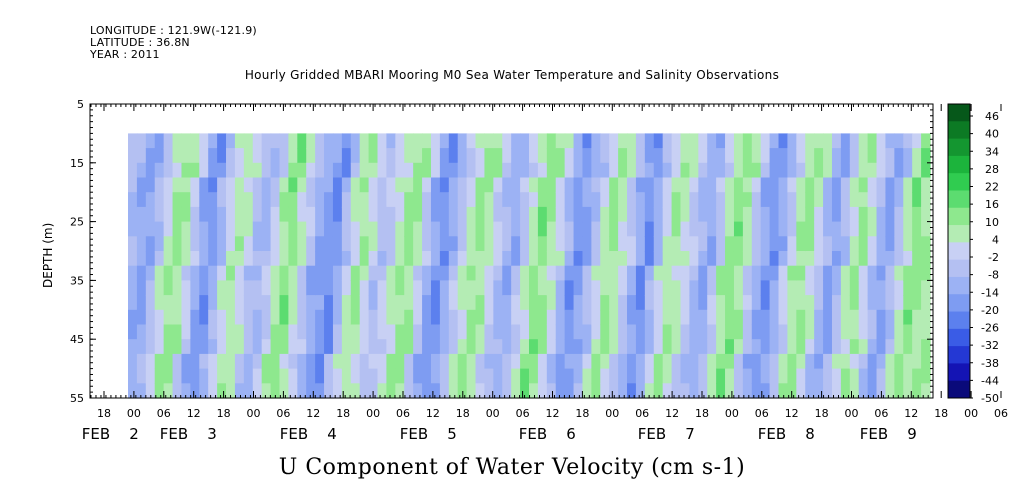 The image size is (1009, 504). Describe the element at coordinates (990, 398) in the screenshot. I see `colorbar-label: -50` at that location.